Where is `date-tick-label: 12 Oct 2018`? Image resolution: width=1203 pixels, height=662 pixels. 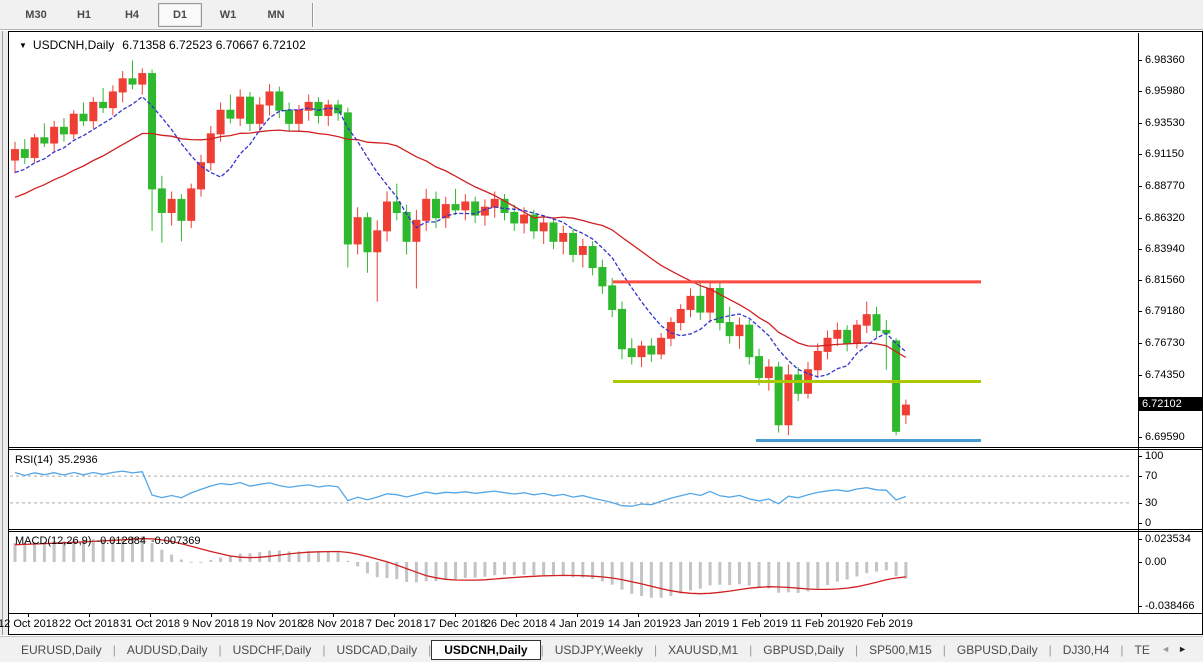 date-tick-label: 12 Oct 2018 is located at coordinates (29, 624).